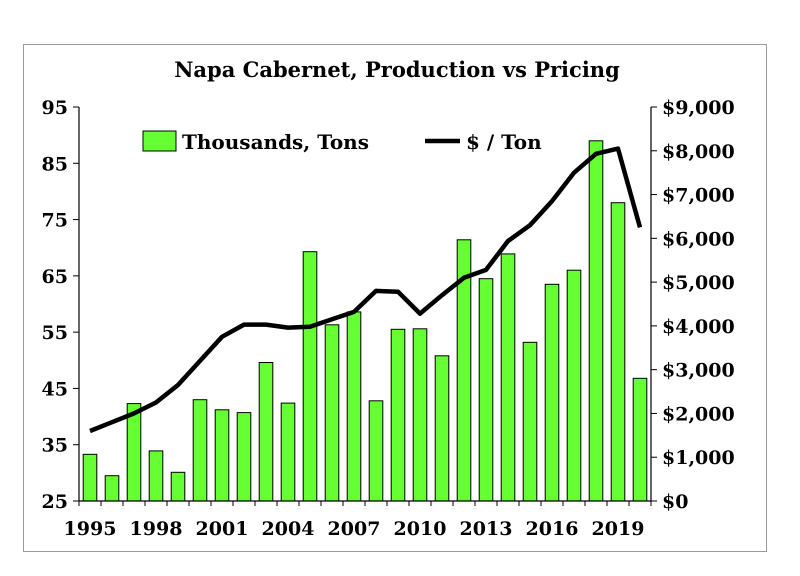  Describe the element at coordinates (200, 450) in the screenshot. I see `bar-2000` at that location.